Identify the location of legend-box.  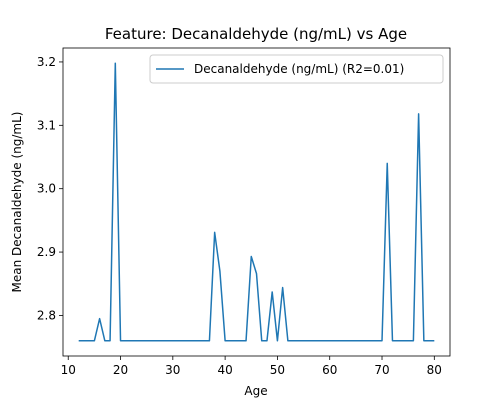
(296, 69).